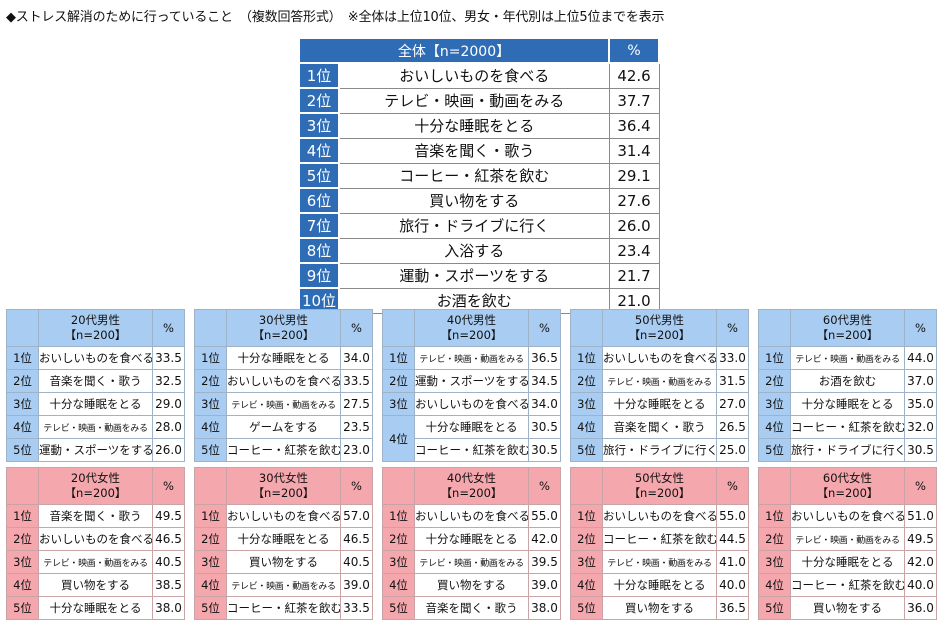 This screenshot has width=940, height=620. Describe the element at coordinates (471, 562) in the screenshot. I see `table-row: 3位 テレビ・映画・動画をみる 39.5` at that location.